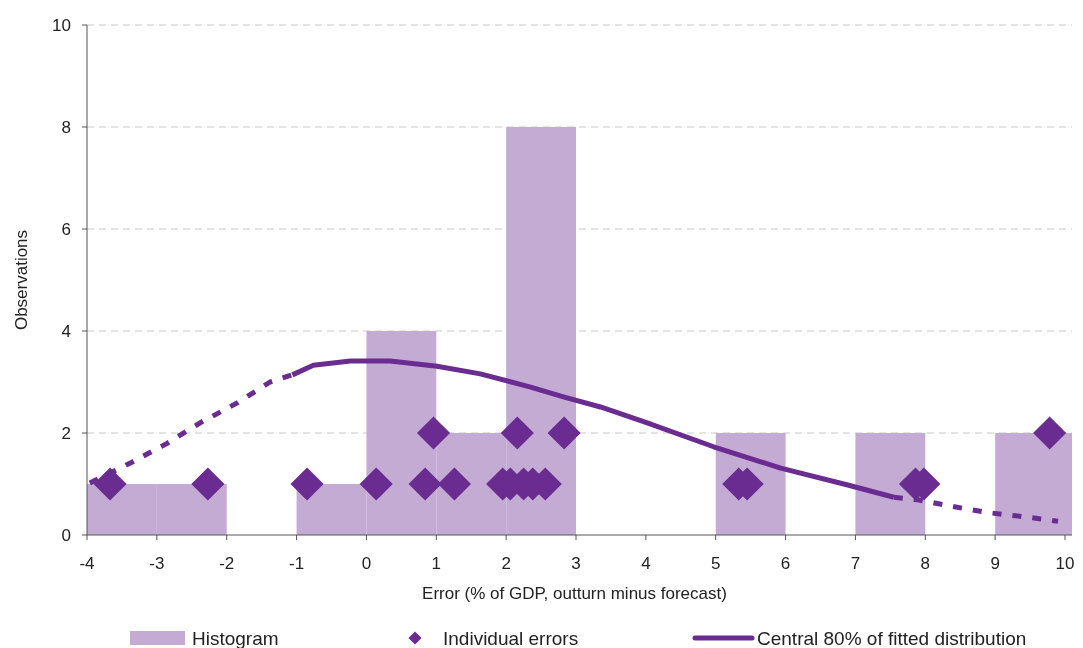  Describe the element at coordinates (227, 563) in the screenshot. I see `x-tick-label: -2` at that location.